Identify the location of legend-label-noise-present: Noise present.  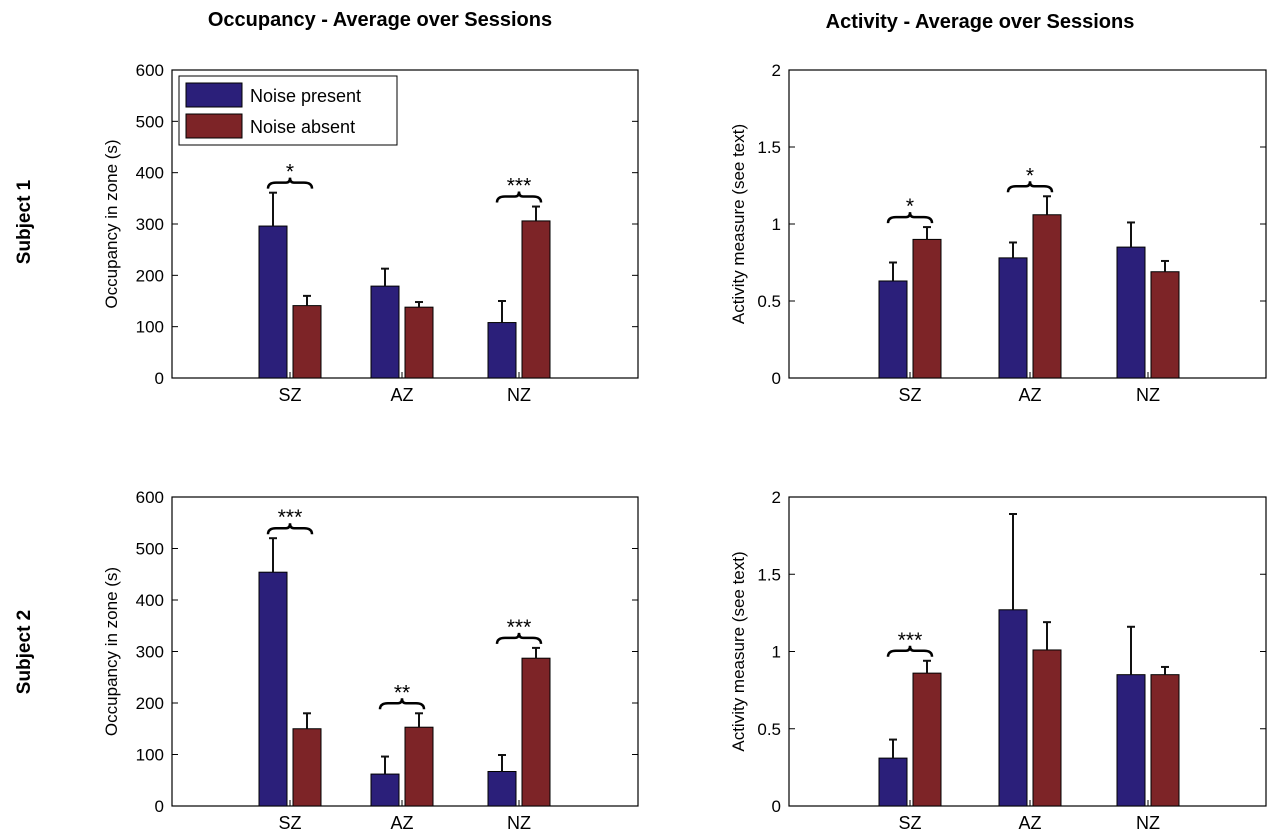
(305, 96).